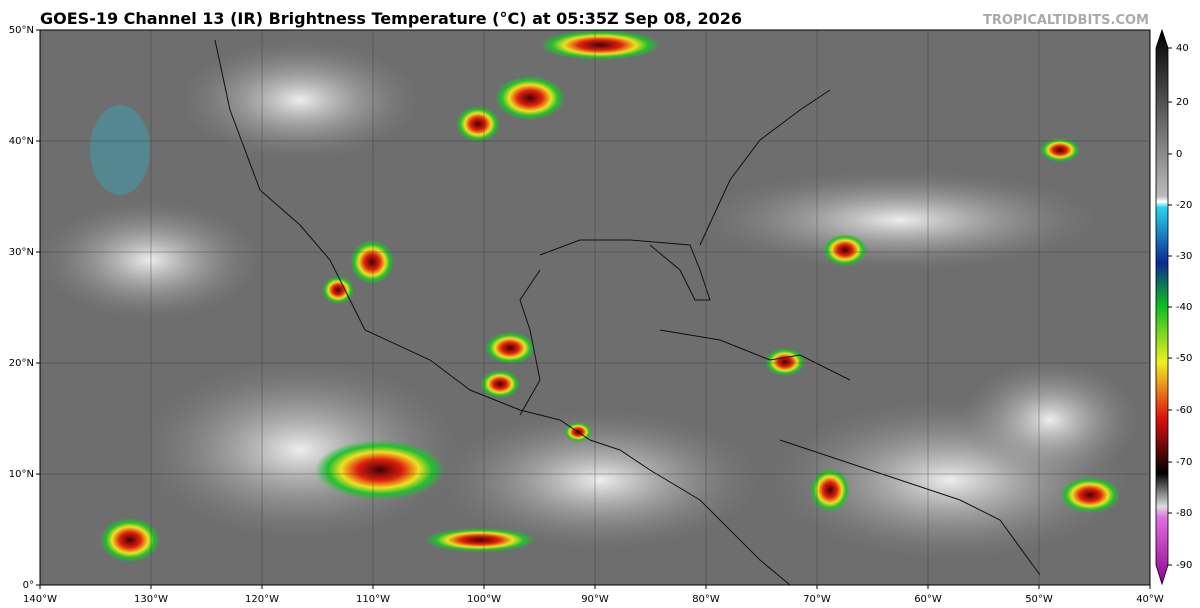 Image resolution: width=1200 pixels, height=608 pixels. Describe the element at coordinates (1184, 205) in the screenshot. I see `colorbar-label: -20` at that location.